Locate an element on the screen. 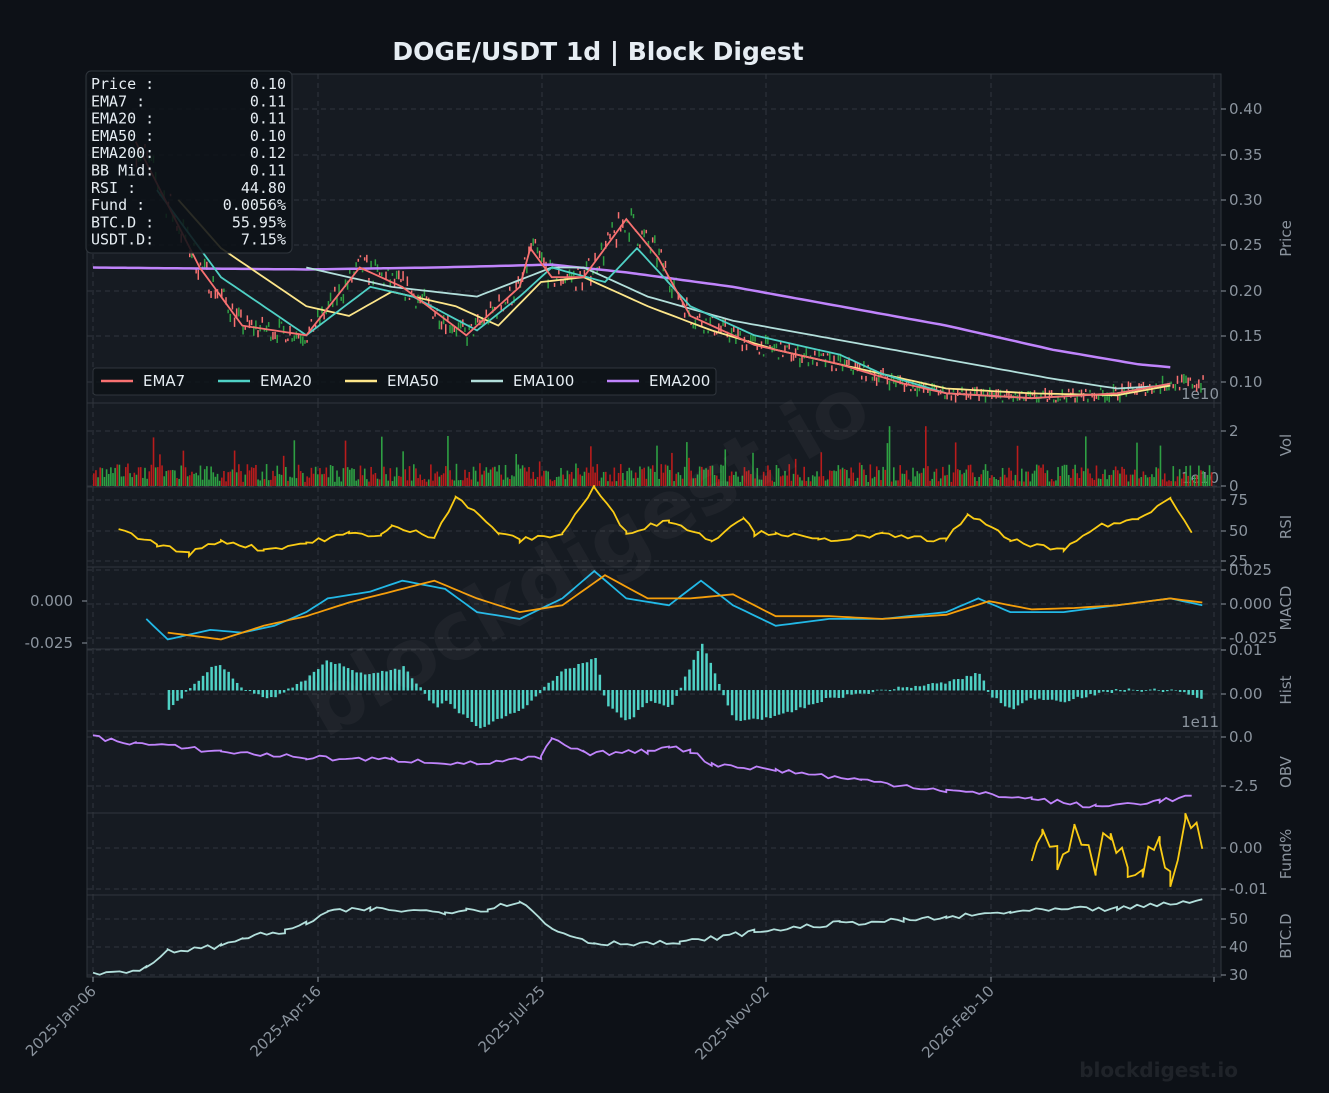 This screenshot has height=1093, width=1329. y-tick-label: 30 is located at coordinates (1238, 975).